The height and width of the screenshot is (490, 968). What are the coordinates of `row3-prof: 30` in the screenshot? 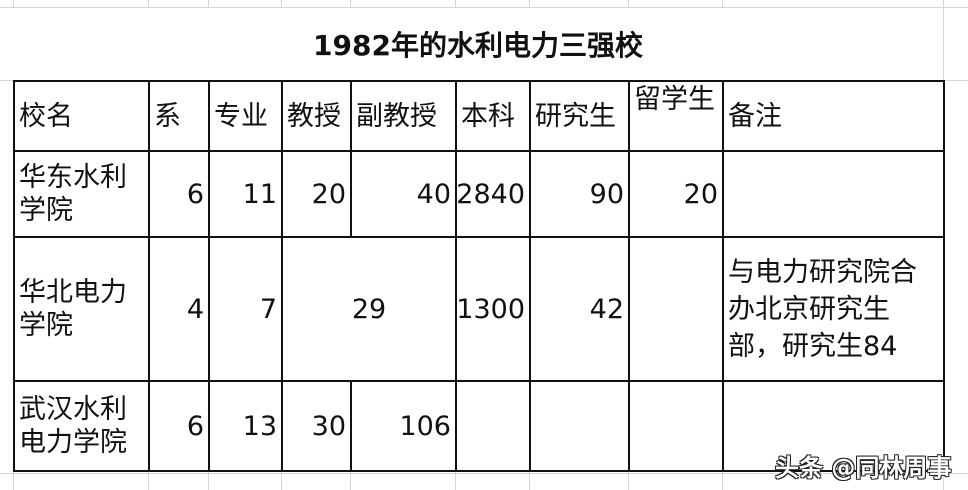 It's located at (316, 426).